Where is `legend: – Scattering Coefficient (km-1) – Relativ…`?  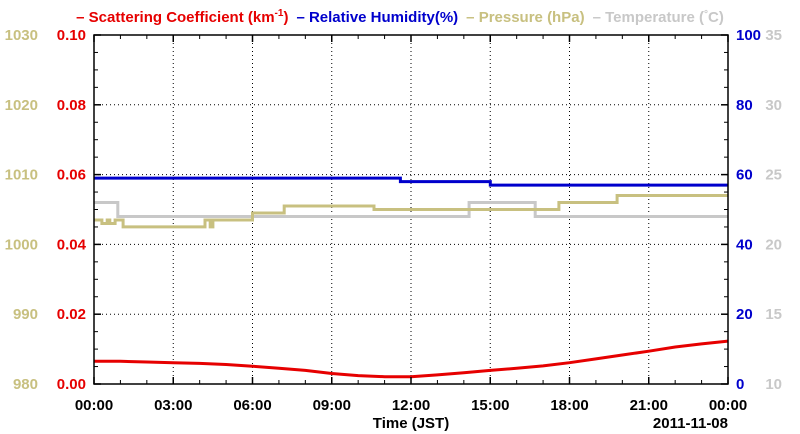
legend: – Scattering Coefficient (km-1) – Relativ… is located at coordinates (400, 17).